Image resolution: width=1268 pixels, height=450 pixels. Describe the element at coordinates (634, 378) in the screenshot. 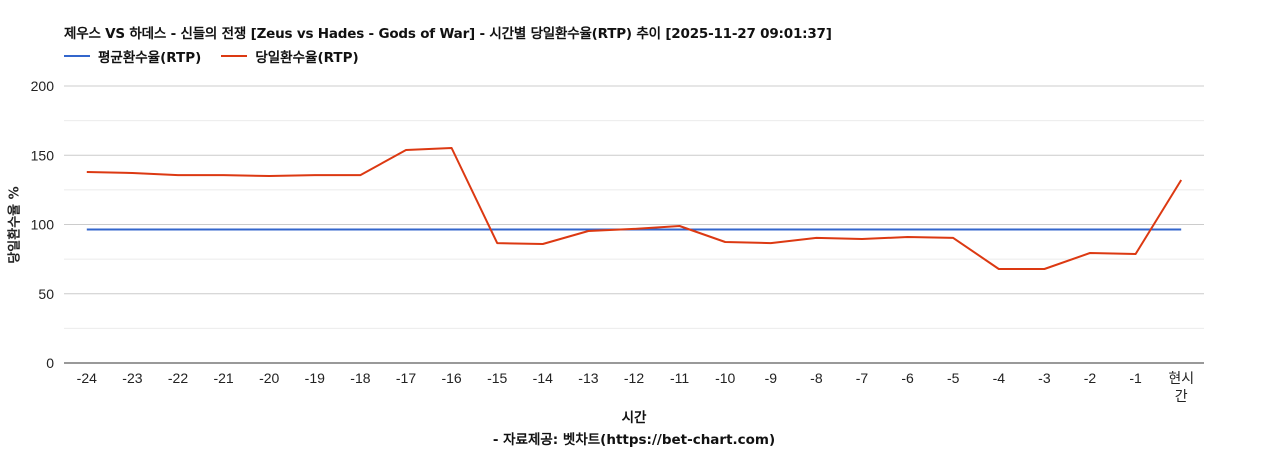

I see `x-tick-label: -12` at that location.